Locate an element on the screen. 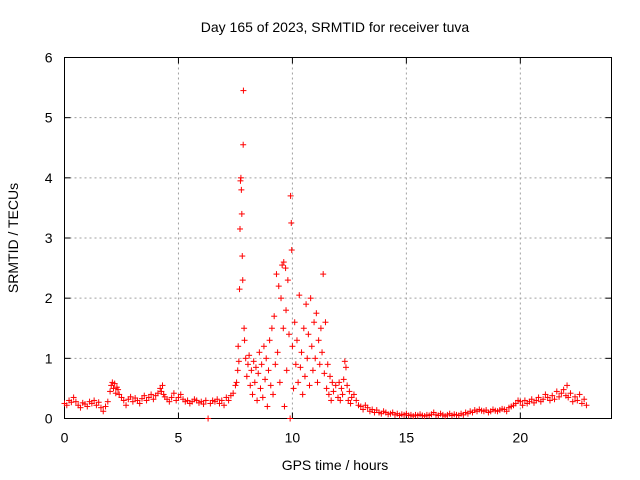  x-tick-label: 20 is located at coordinates (521, 438).